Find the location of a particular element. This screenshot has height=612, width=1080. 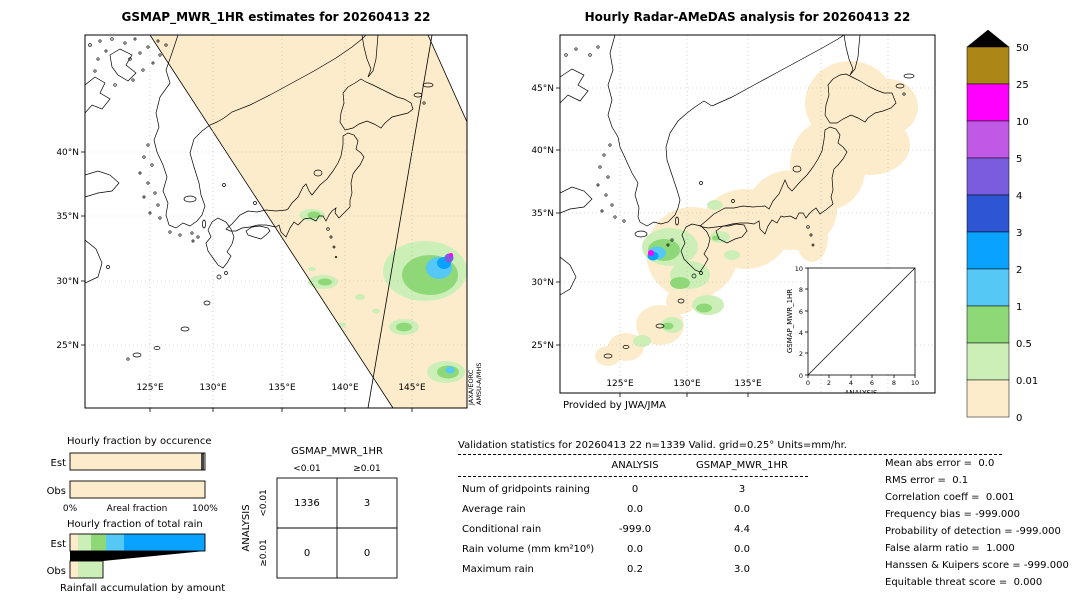

analysis-value: -999.0 is located at coordinates (635, 529).